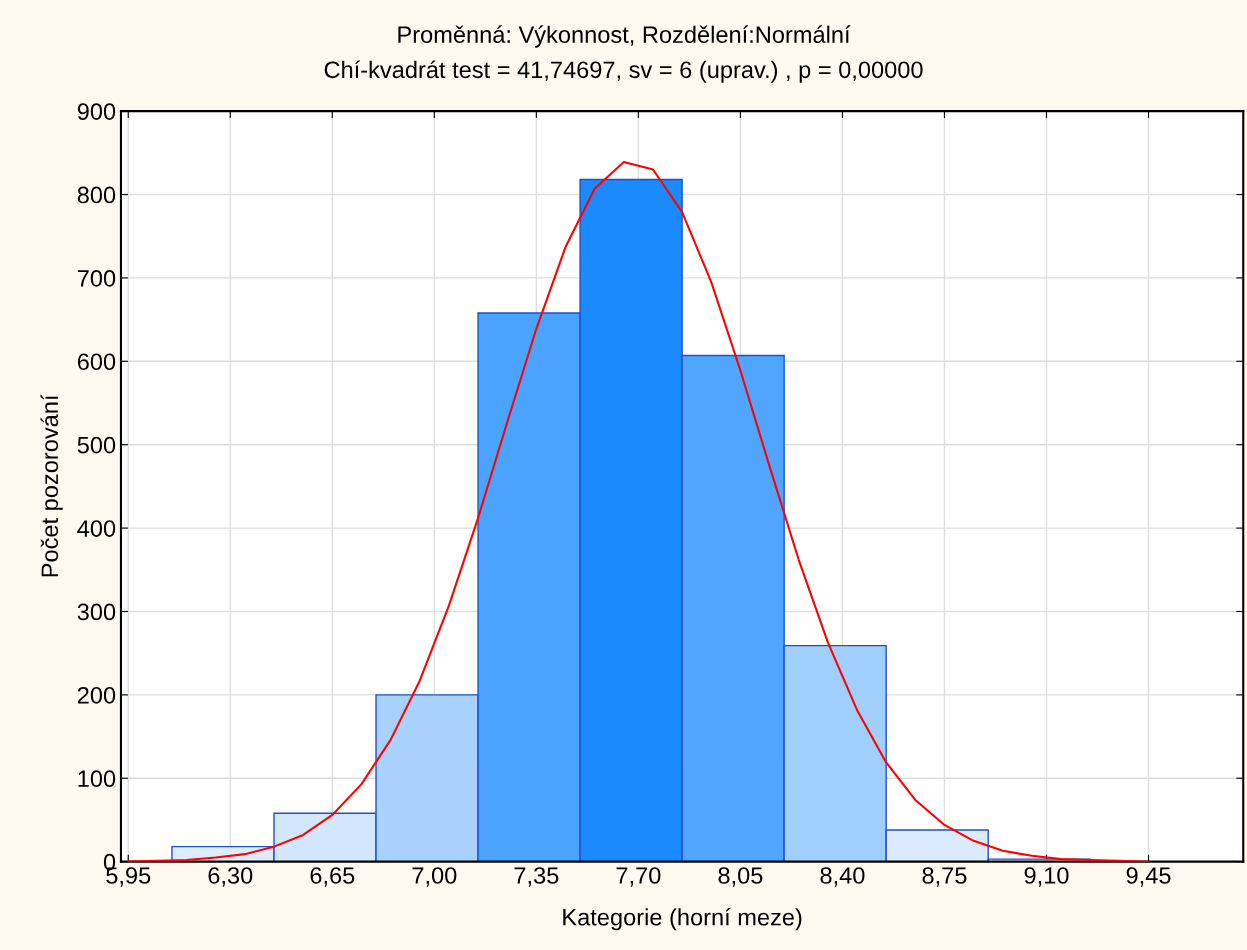 This screenshot has height=950, width=1247. I want to click on x-tick-label: 7,35, so click(536, 877).